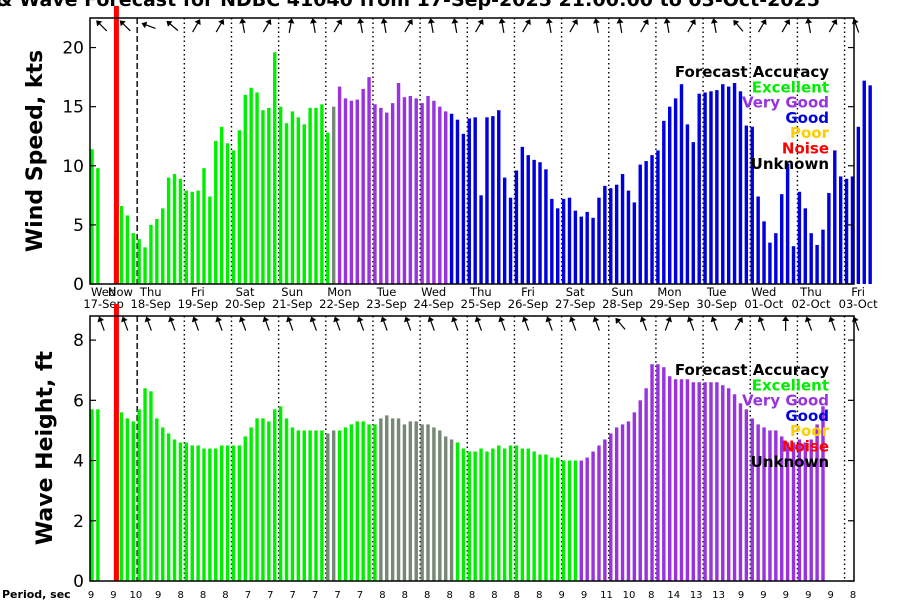  I want to click on day-name: Mon, so click(669, 292).